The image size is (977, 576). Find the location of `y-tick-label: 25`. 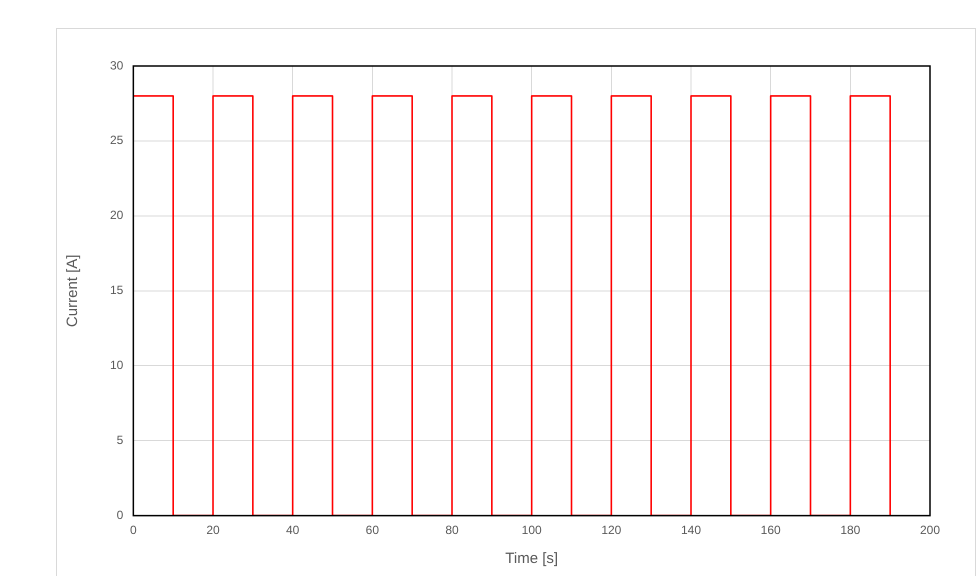

y-tick-label: 25 is located at coordinates (117, 140).